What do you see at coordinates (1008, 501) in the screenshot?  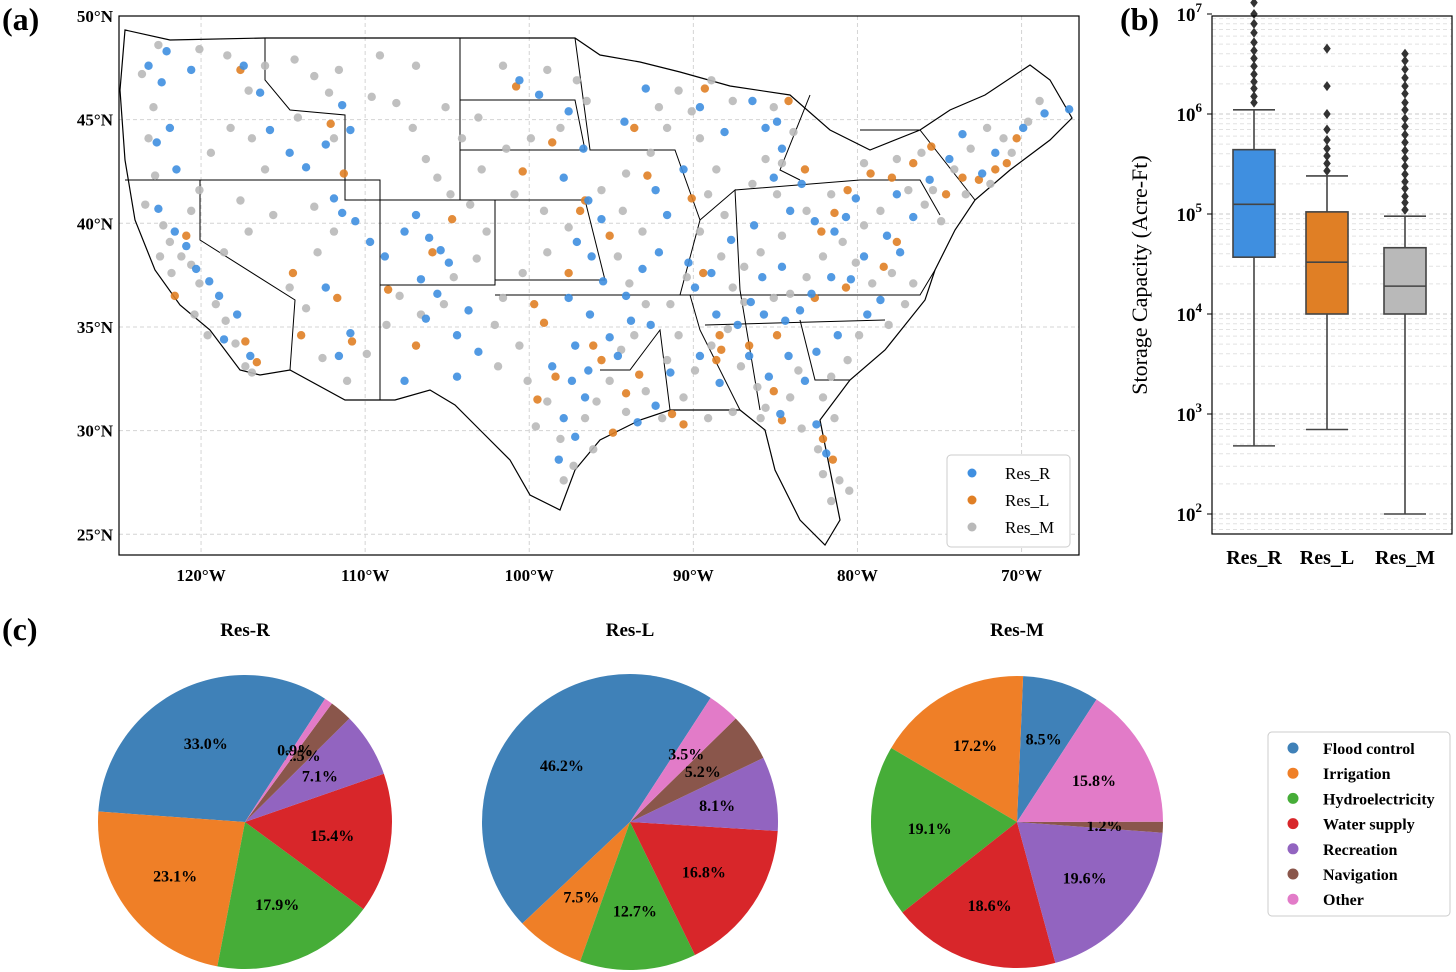 I see `map-legend-frame` at bounding box center [1008, 501].